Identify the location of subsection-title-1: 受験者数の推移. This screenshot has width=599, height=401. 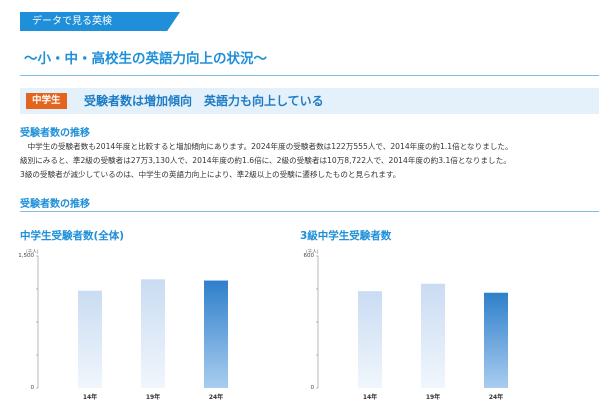
(55, 133).